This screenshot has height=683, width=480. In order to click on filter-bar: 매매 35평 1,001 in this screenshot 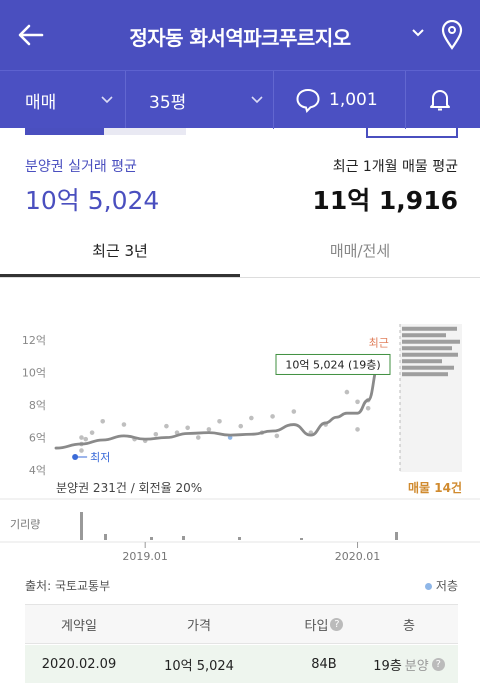, I will do `click(240, 99)`.